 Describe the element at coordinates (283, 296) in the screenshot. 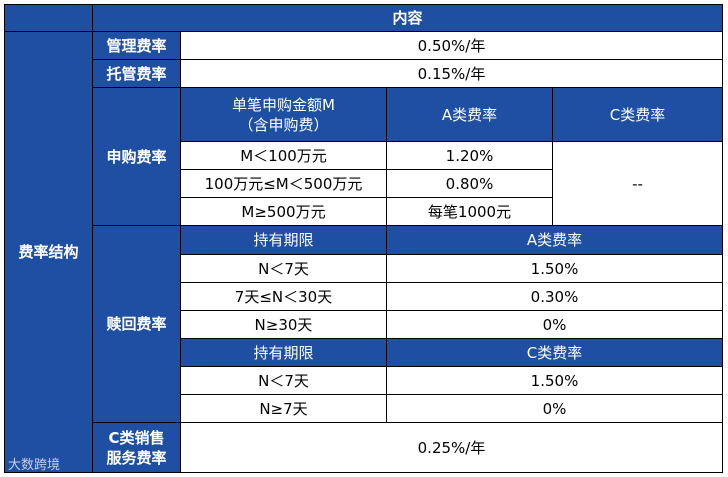

I see `cell: 7天≤N＜30天` at that location.